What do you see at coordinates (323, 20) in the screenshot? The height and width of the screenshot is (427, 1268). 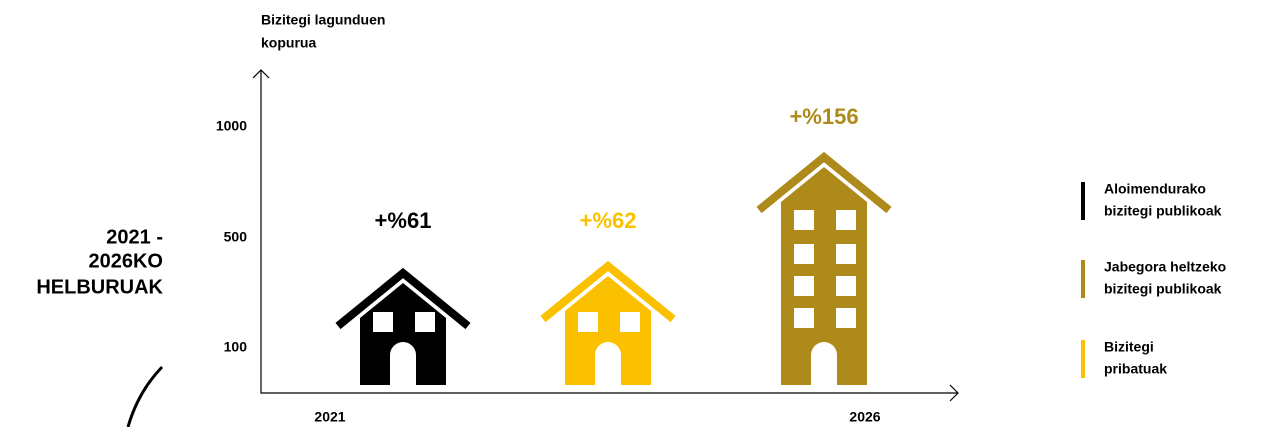 I see `axis-label: Bizitegi lagunduen` at bounding box center [323, 20].